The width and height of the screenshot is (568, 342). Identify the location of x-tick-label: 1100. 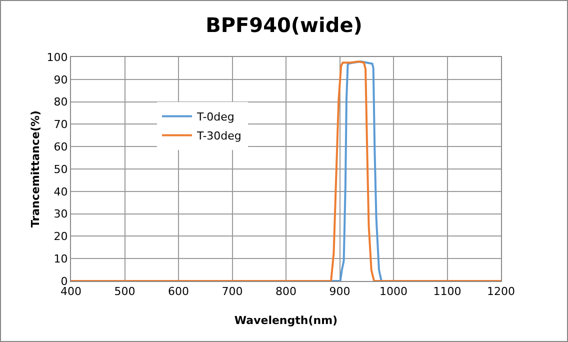
(447, 291).